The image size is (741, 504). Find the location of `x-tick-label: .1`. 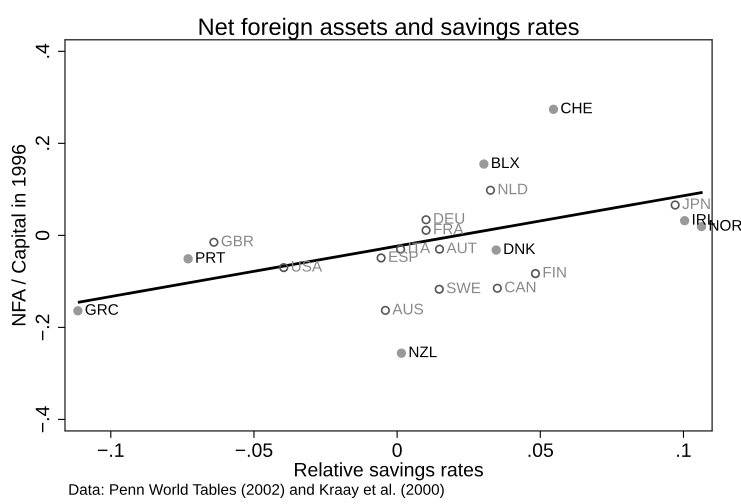

x-tick-label: .1 is located at coordinates (684, 450).